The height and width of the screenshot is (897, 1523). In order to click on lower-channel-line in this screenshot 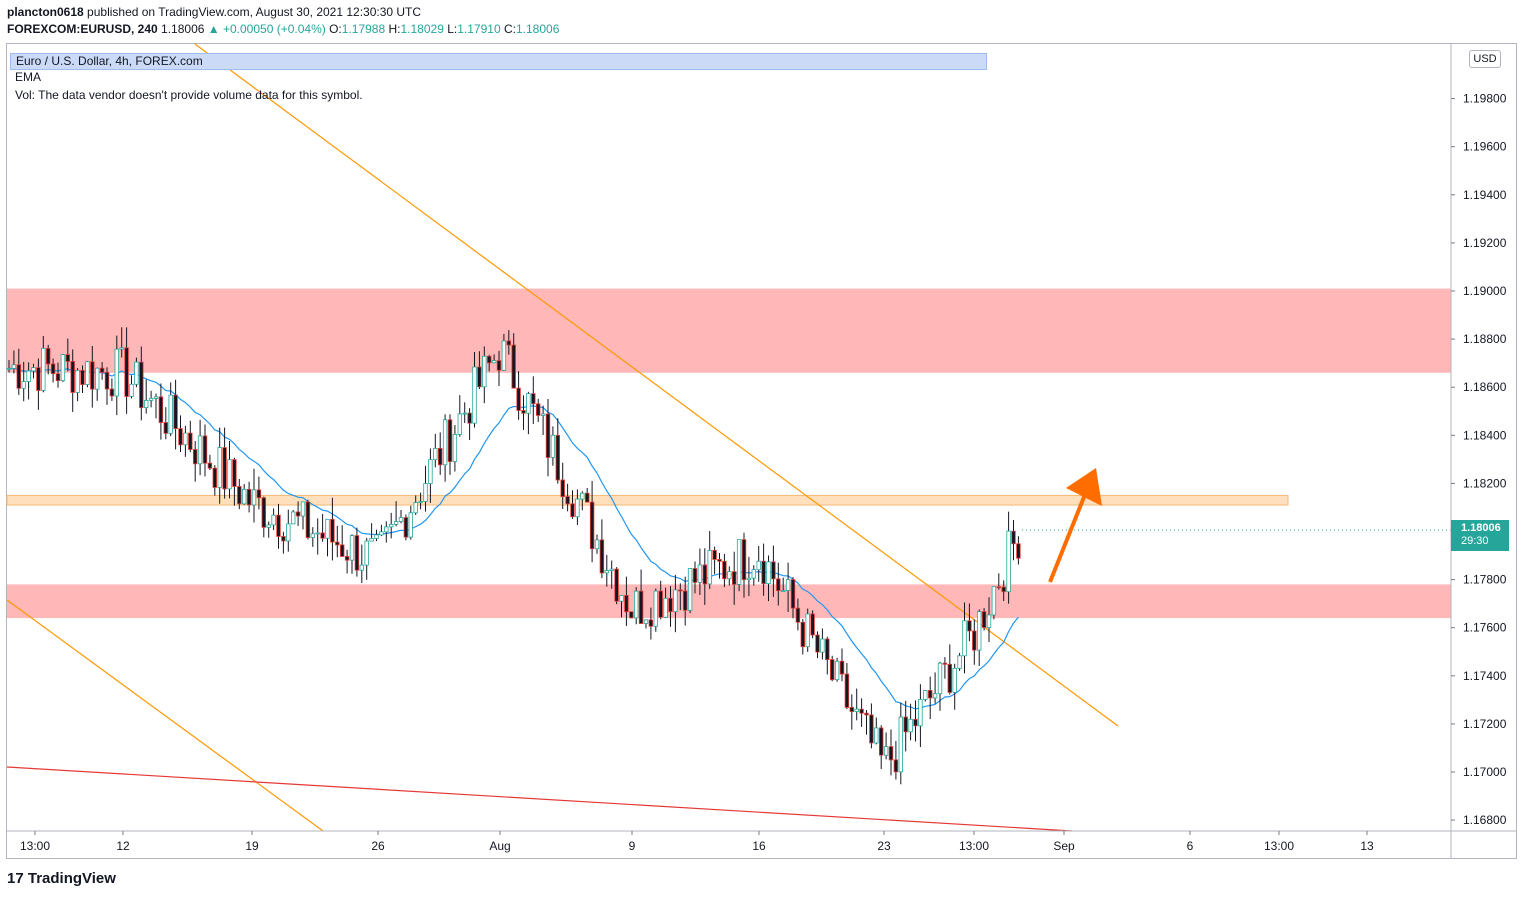, I will do `click(165, 715)`.